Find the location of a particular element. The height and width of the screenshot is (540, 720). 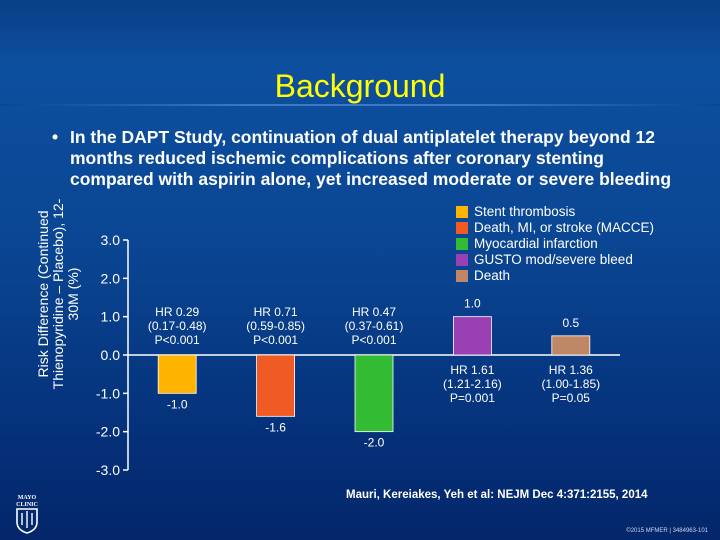

data-label: -1.6 is located at coordinates (275, 427).